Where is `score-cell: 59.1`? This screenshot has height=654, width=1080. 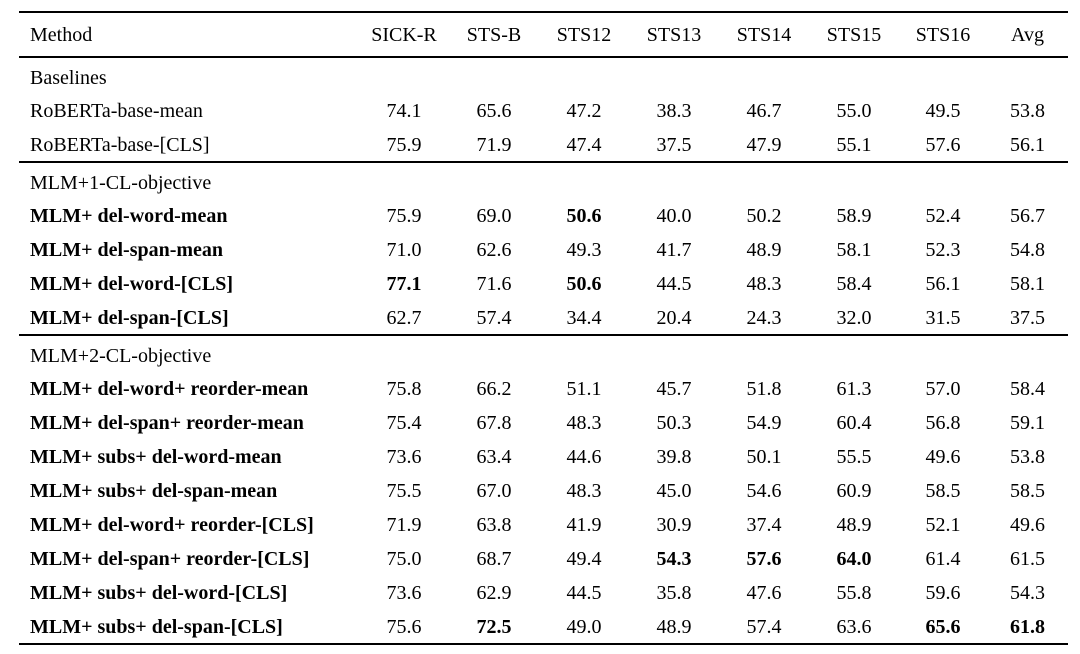 score-cell: 59.1 is located at coordinates (1027, 423).